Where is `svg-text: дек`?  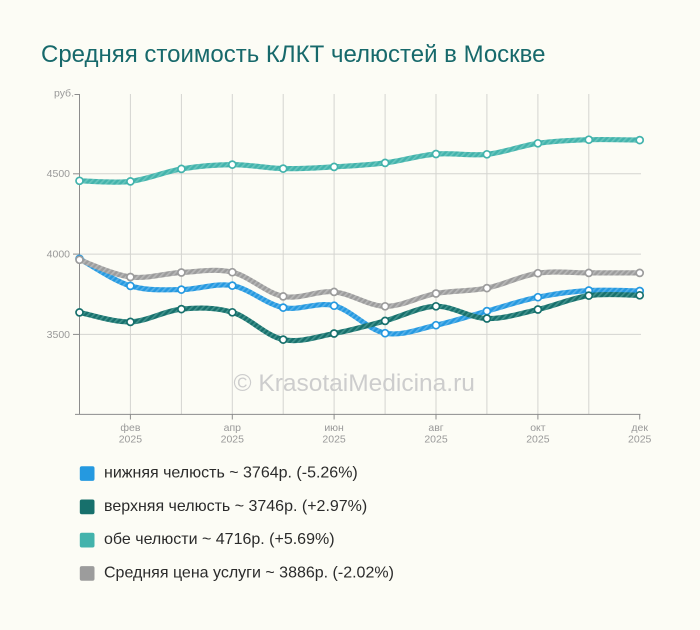 svg-text: дек is located at coordinates (639, 428).